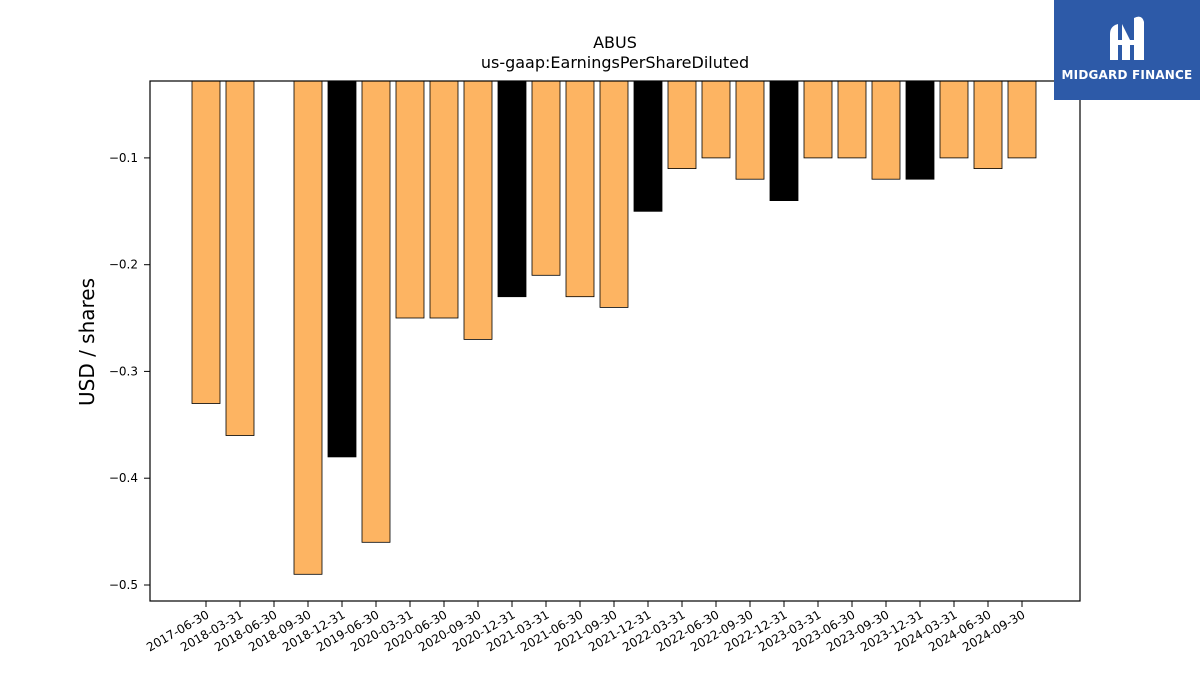 The height and width of the screenshot is (675, 1200). Describe the element at coordinates (87, 342) in the screenshot. I see `y-axis-label: USD / shares` at that location.